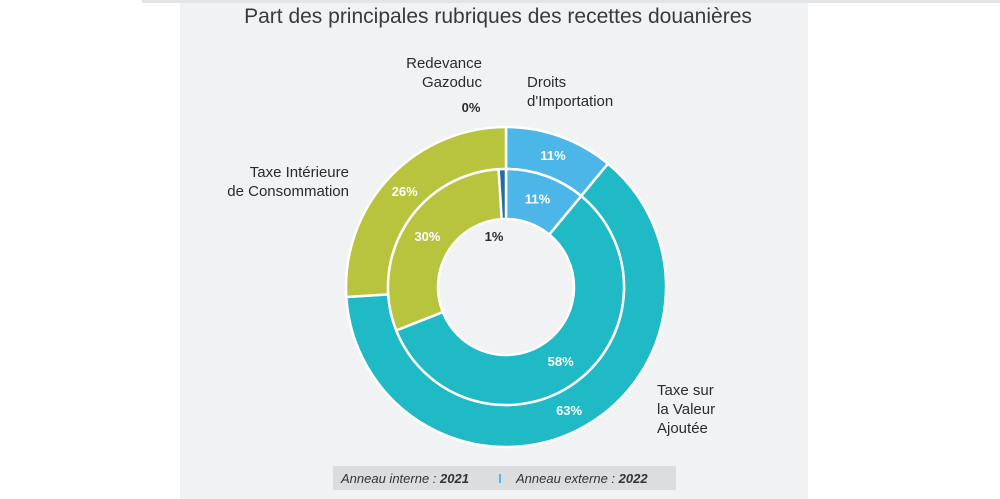  I want to click on legend-outer-label: Anneau externe :, so click(567, 478).